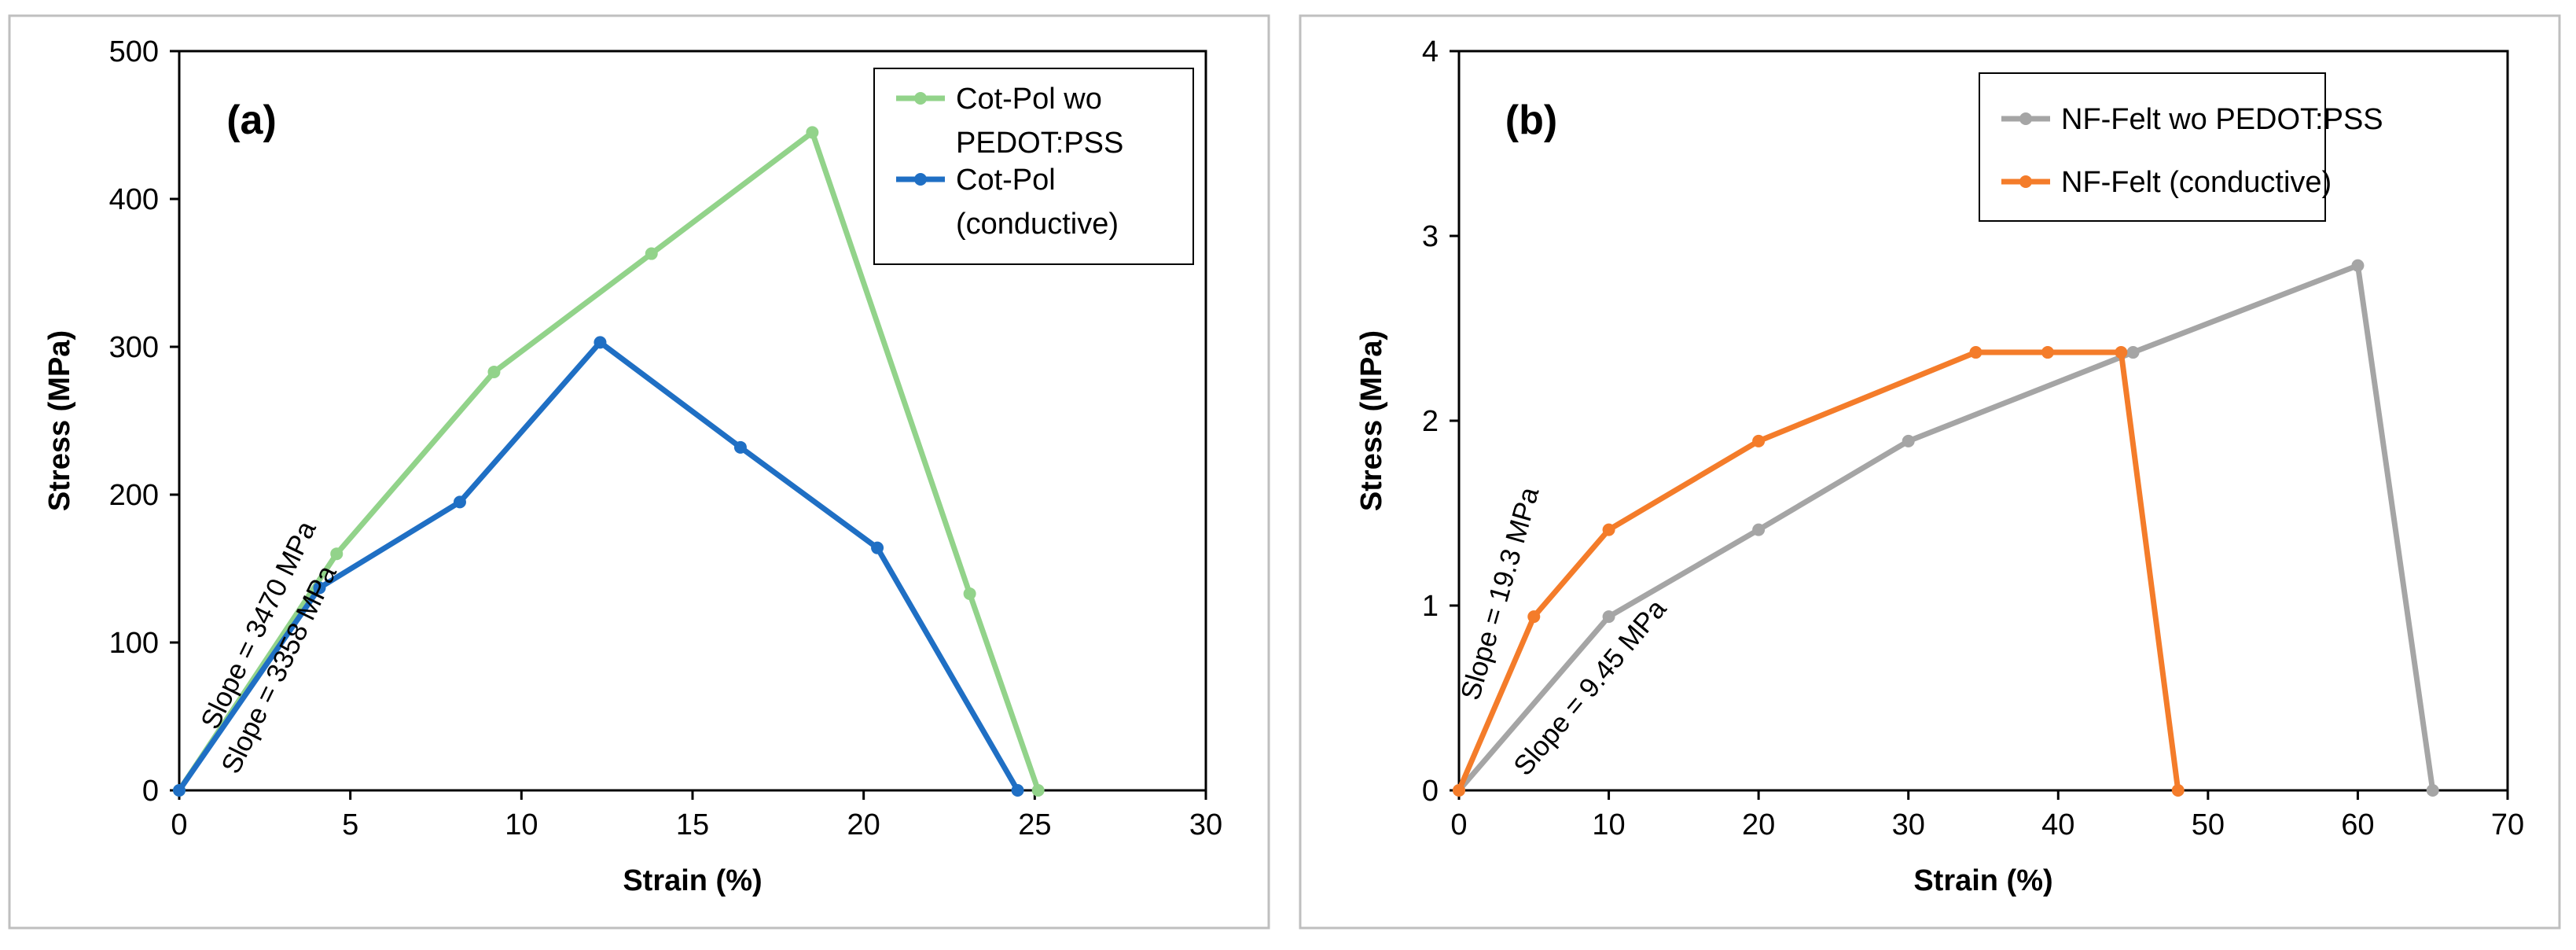  Describe the element at coordinates (350, 824) in the screenshot. I see `x-tick-label: 5` at that location.